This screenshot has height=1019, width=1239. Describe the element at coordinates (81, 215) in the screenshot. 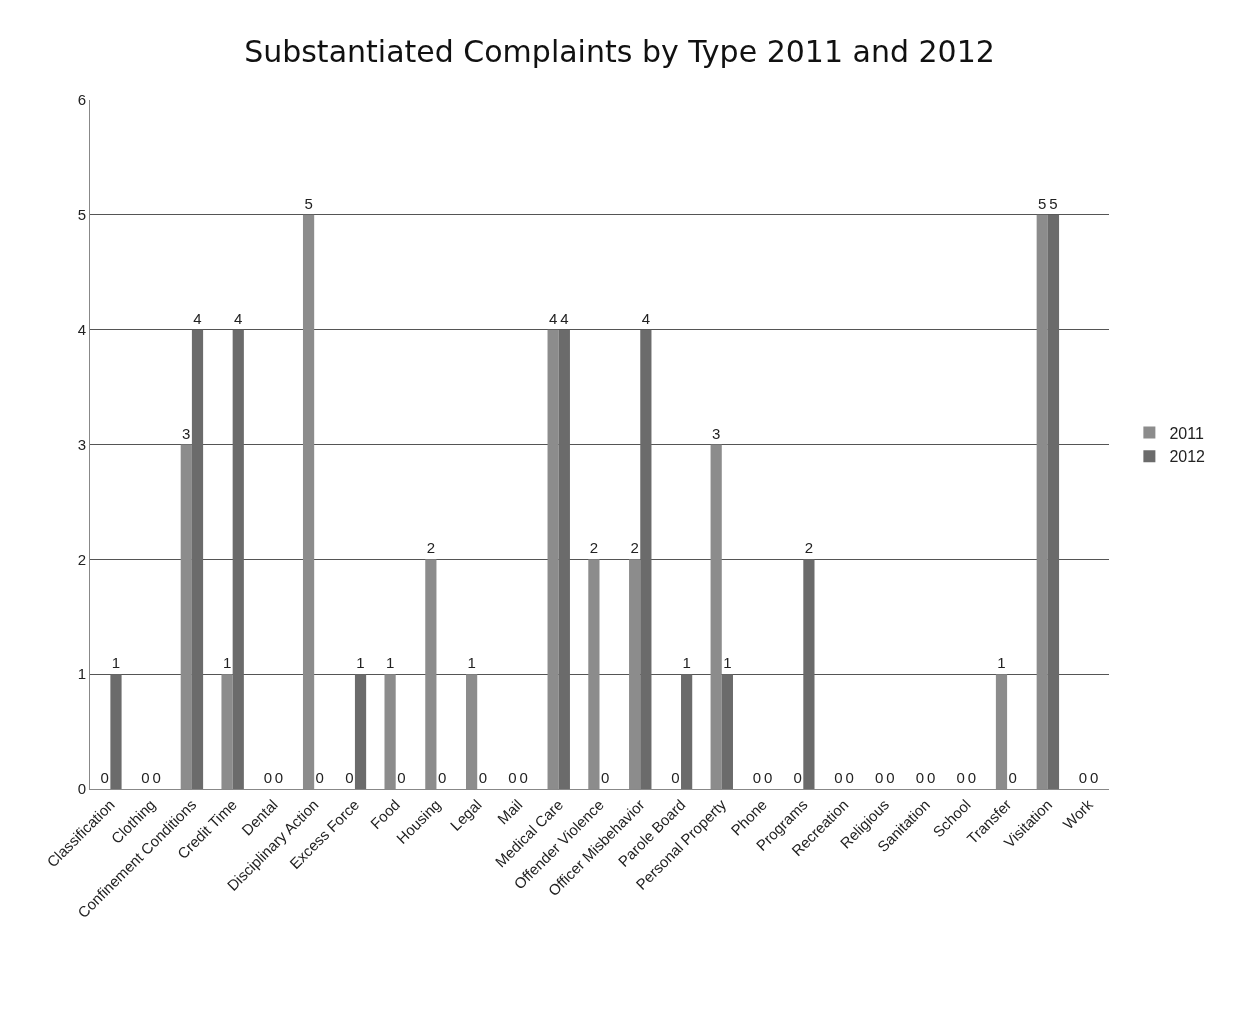

I see `y-tick-label: 5` at that location.